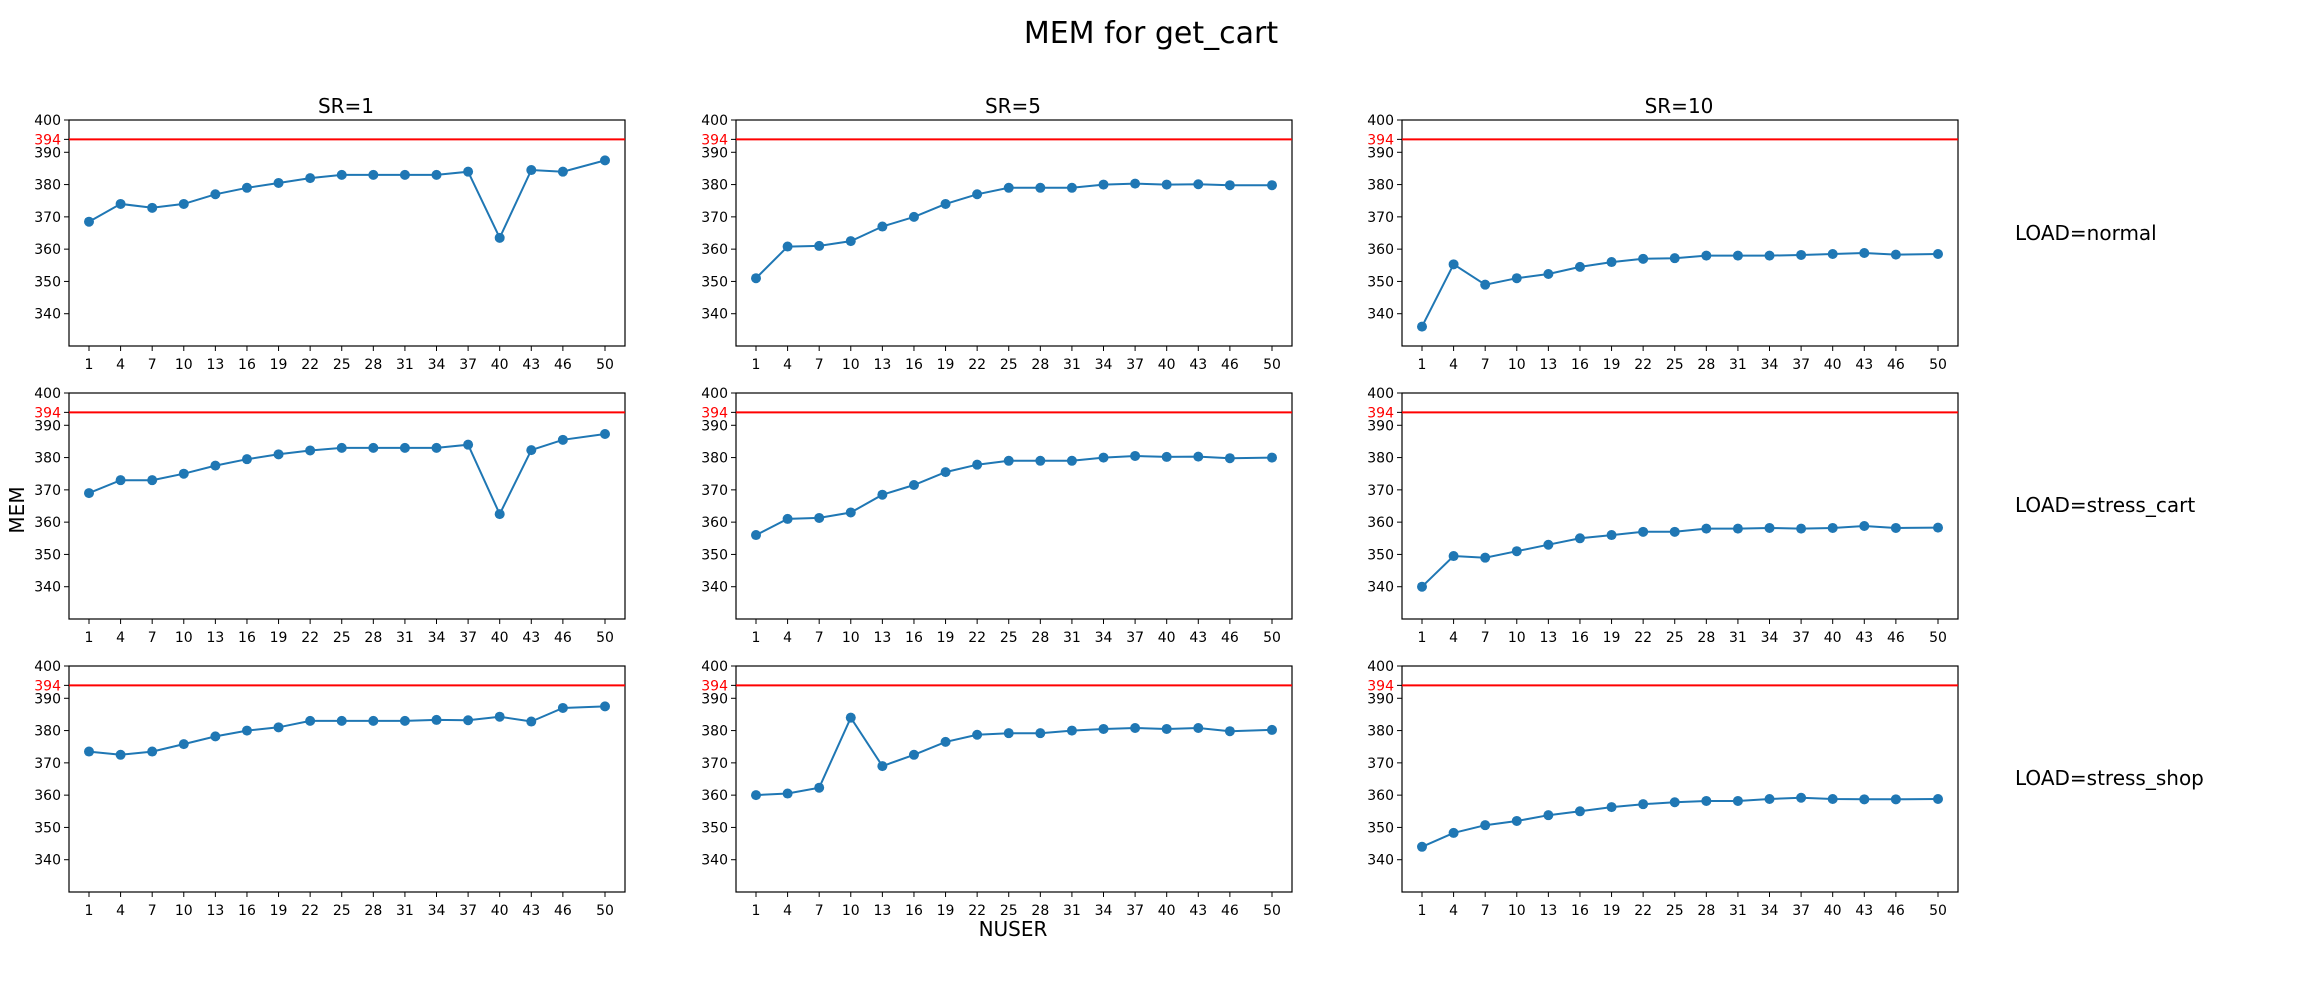  What do you see at coordinates (2109, 778) in the screenshot?
I see `row-label-stress-shop: LOAD=stress_shop` at bounding box center [2109, 778].